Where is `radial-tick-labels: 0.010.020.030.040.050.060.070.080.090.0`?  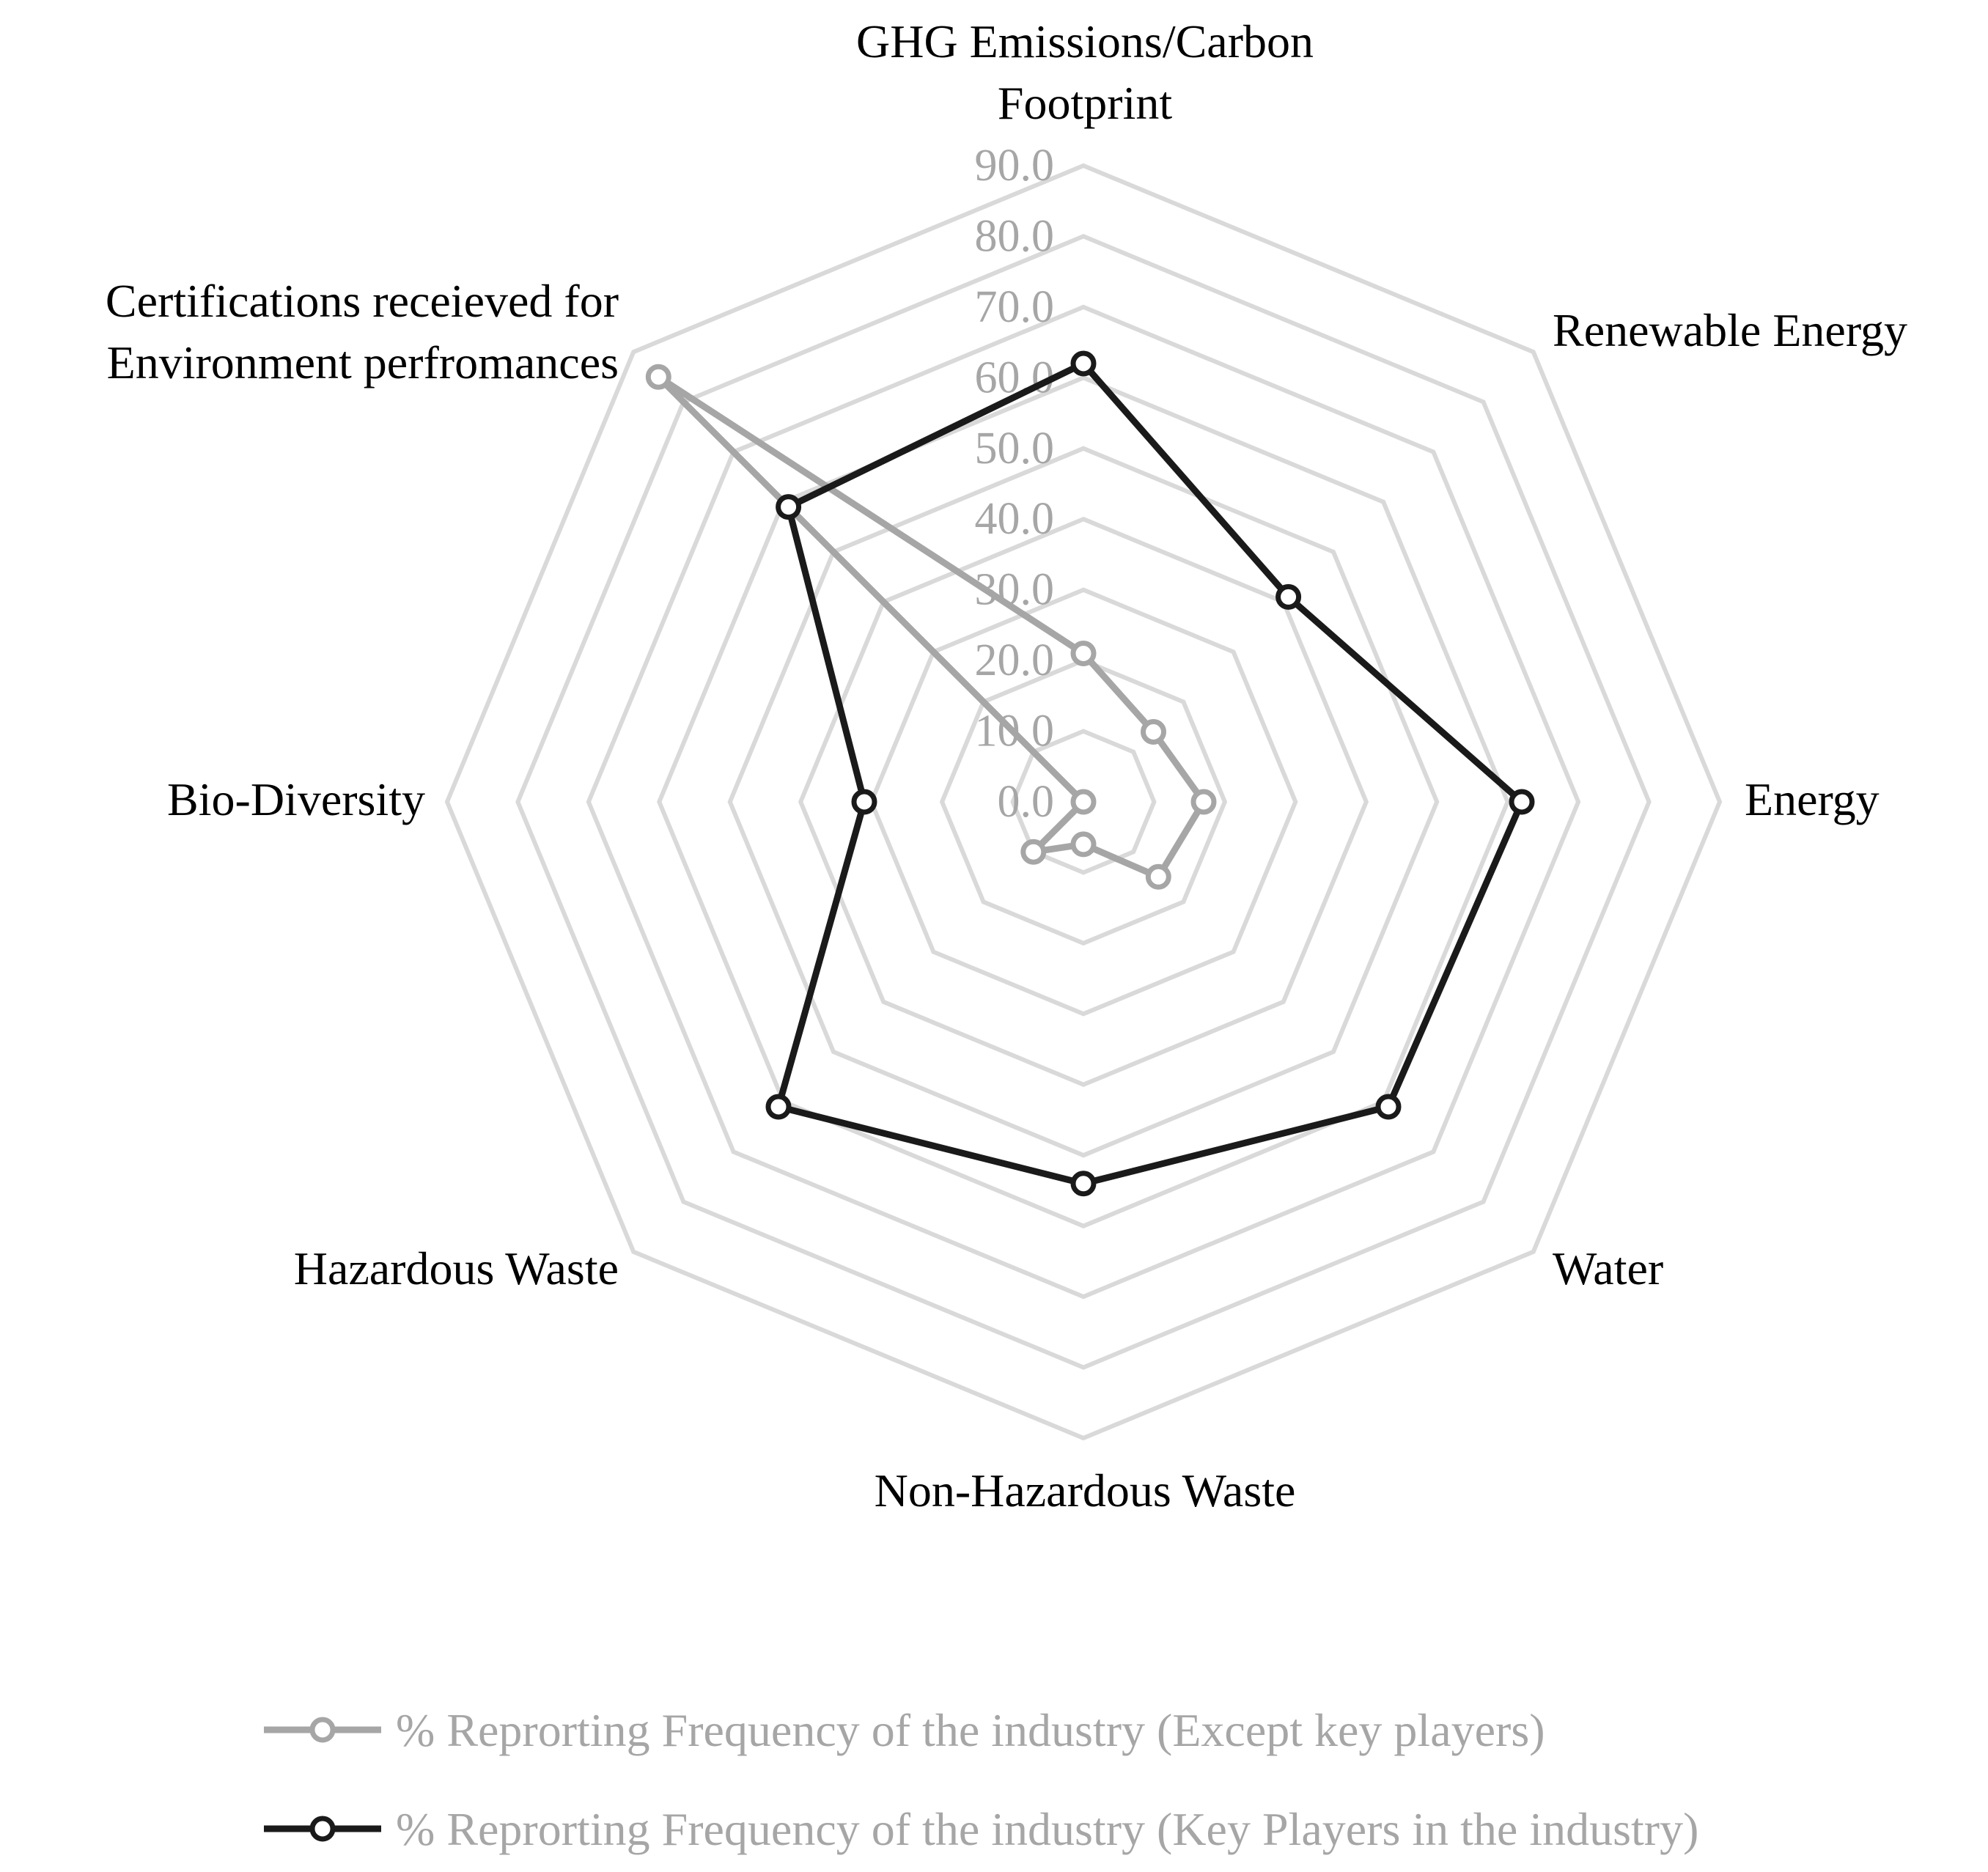 radial-tick-labels: 0.010.020.030.040.050.060.070.080.090.0 is located at coordinates (1015, 484).